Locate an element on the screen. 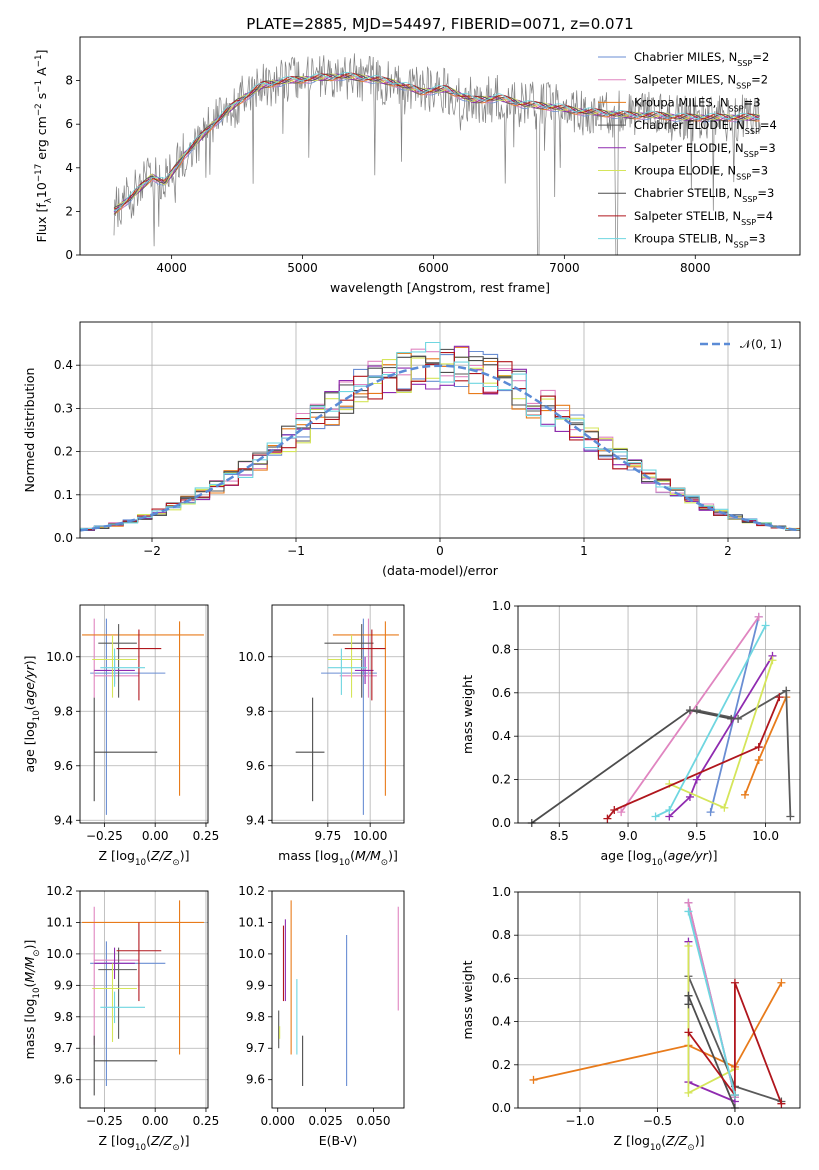 The image size is (819, 1170). y-tick-label: 0.0 is located at coordinates (501, 1108).